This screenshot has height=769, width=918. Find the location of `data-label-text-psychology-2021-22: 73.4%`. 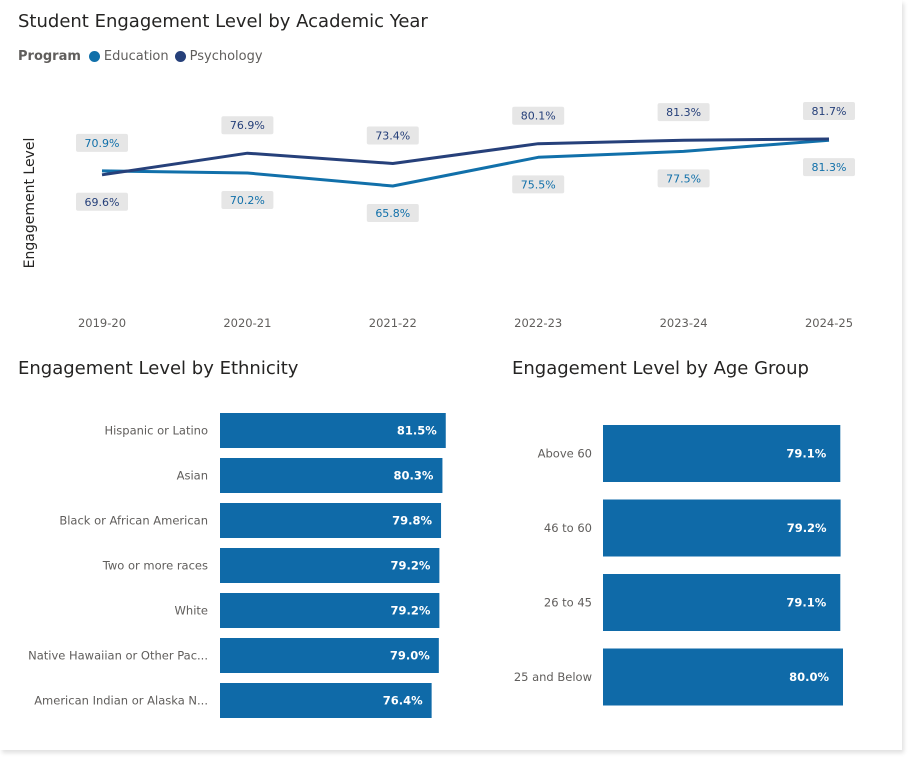

data-label-text-psychology-2021-22: 73.4% is located at coordinates (392, 136).